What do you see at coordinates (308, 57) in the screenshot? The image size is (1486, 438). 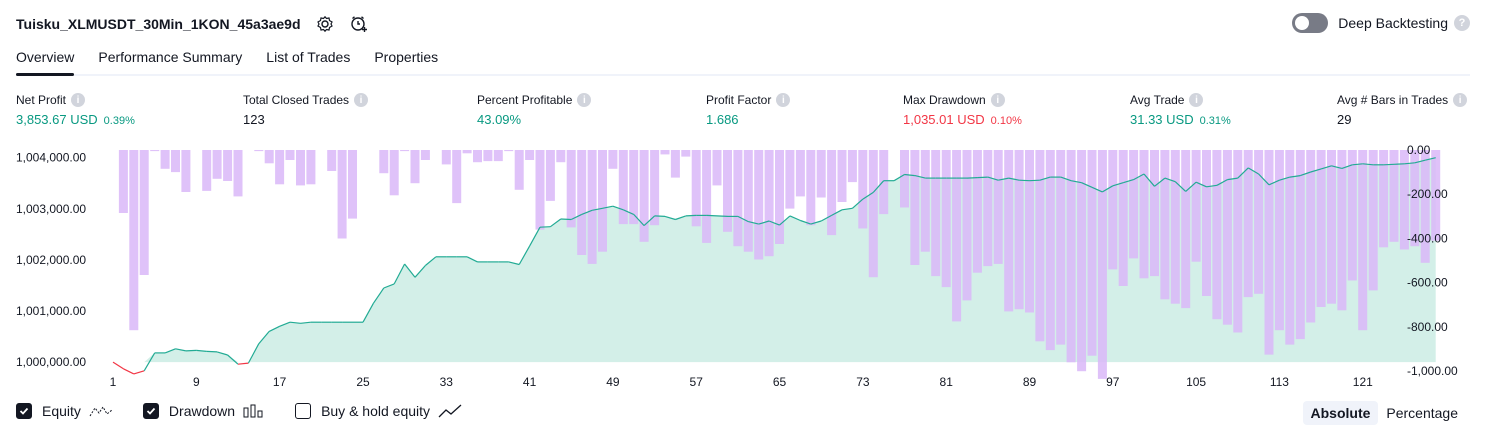 I see `tab-list-of-trades: List of Trades` at bounding box center [308, 57].